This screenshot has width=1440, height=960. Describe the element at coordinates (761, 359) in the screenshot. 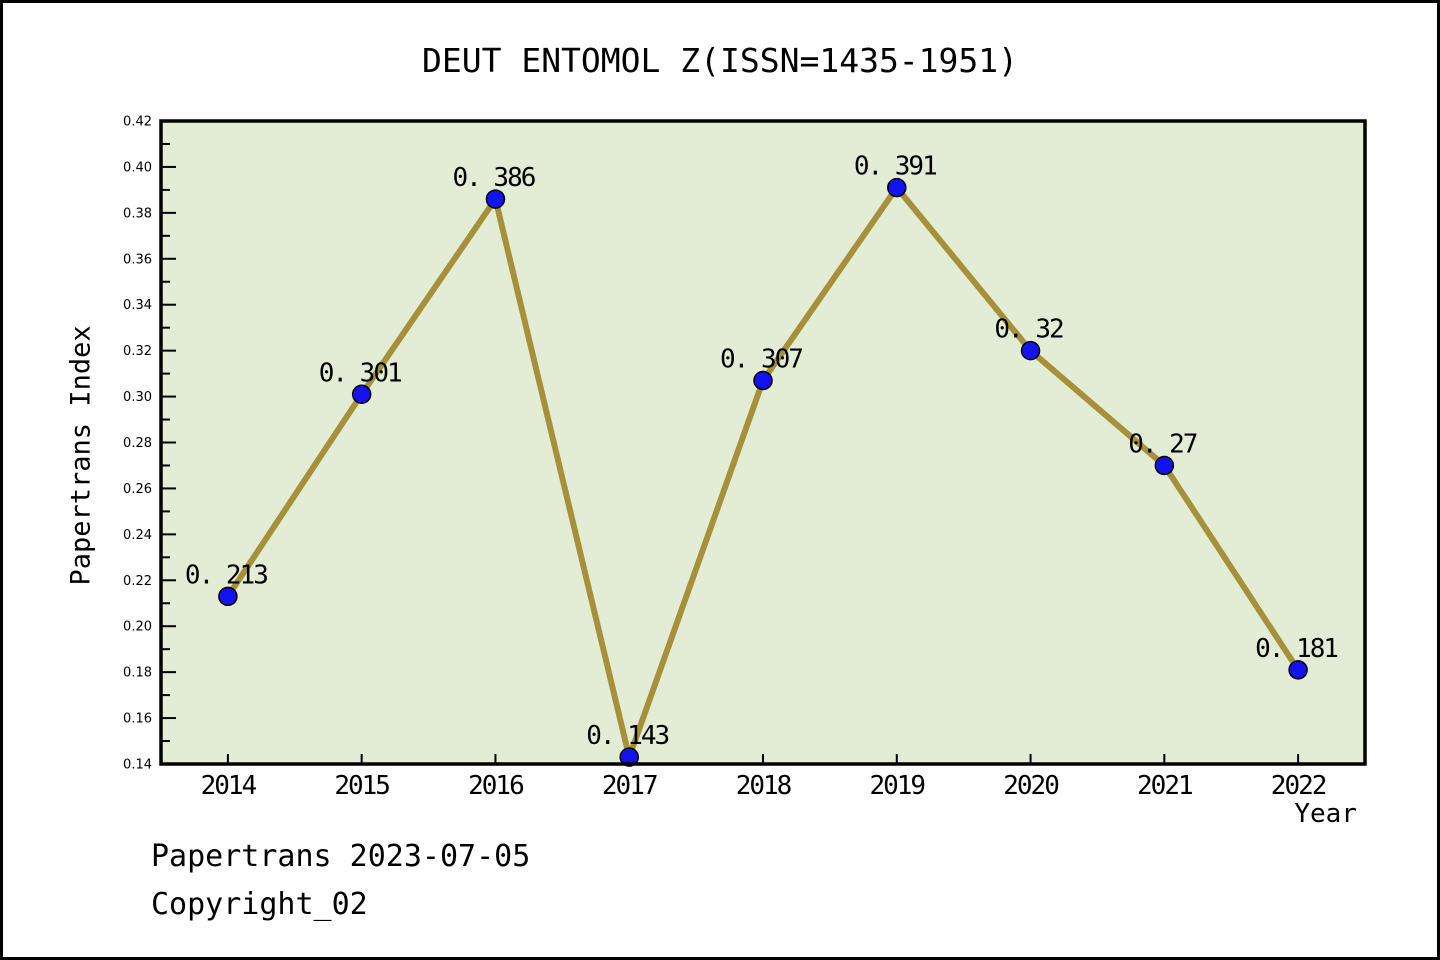

I see `point-label-2018: 0. 307` at that location.